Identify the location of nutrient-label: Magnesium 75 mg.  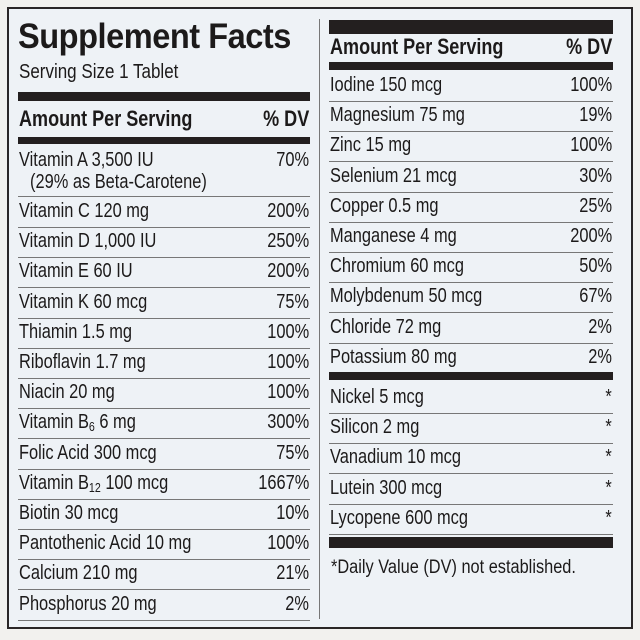
(397, 115).